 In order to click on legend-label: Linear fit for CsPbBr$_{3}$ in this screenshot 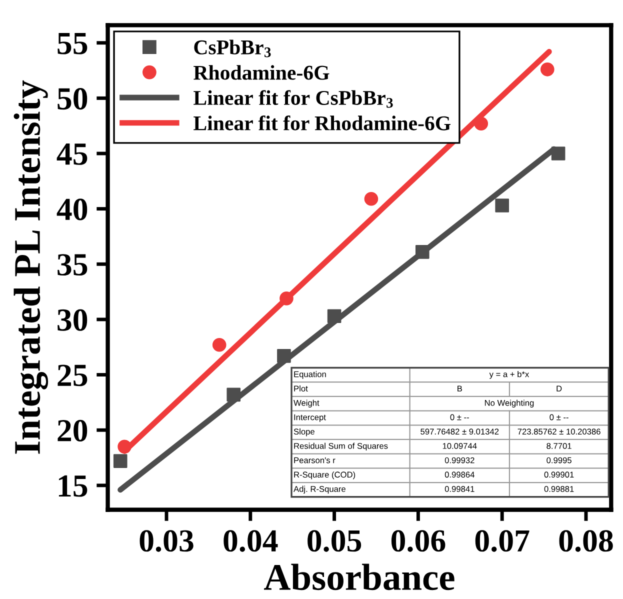, I will do `click(293, 99)`.